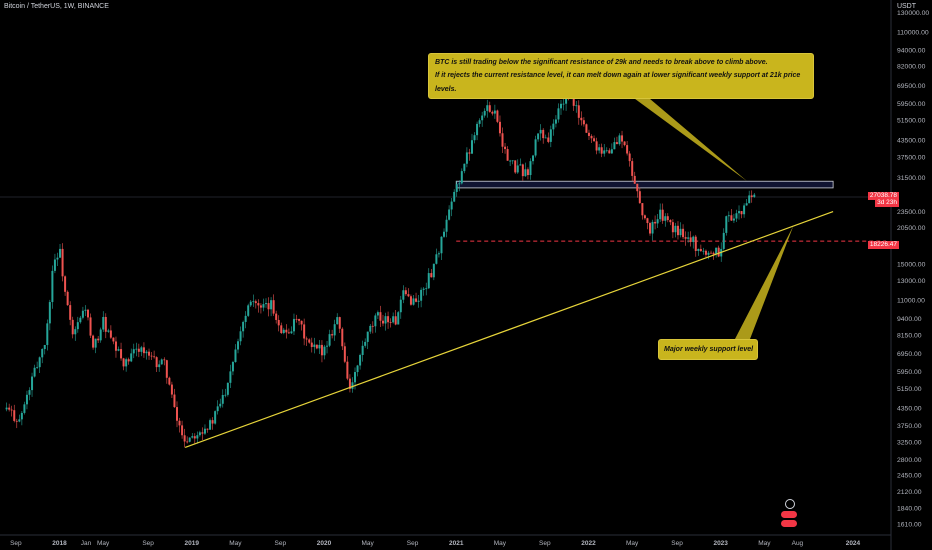 The height and width of the screenshot is (550, 932). Describe the element at coordinates (708, 350) in the screenshot. I see `support-callout: Major weekly support level` at that location.